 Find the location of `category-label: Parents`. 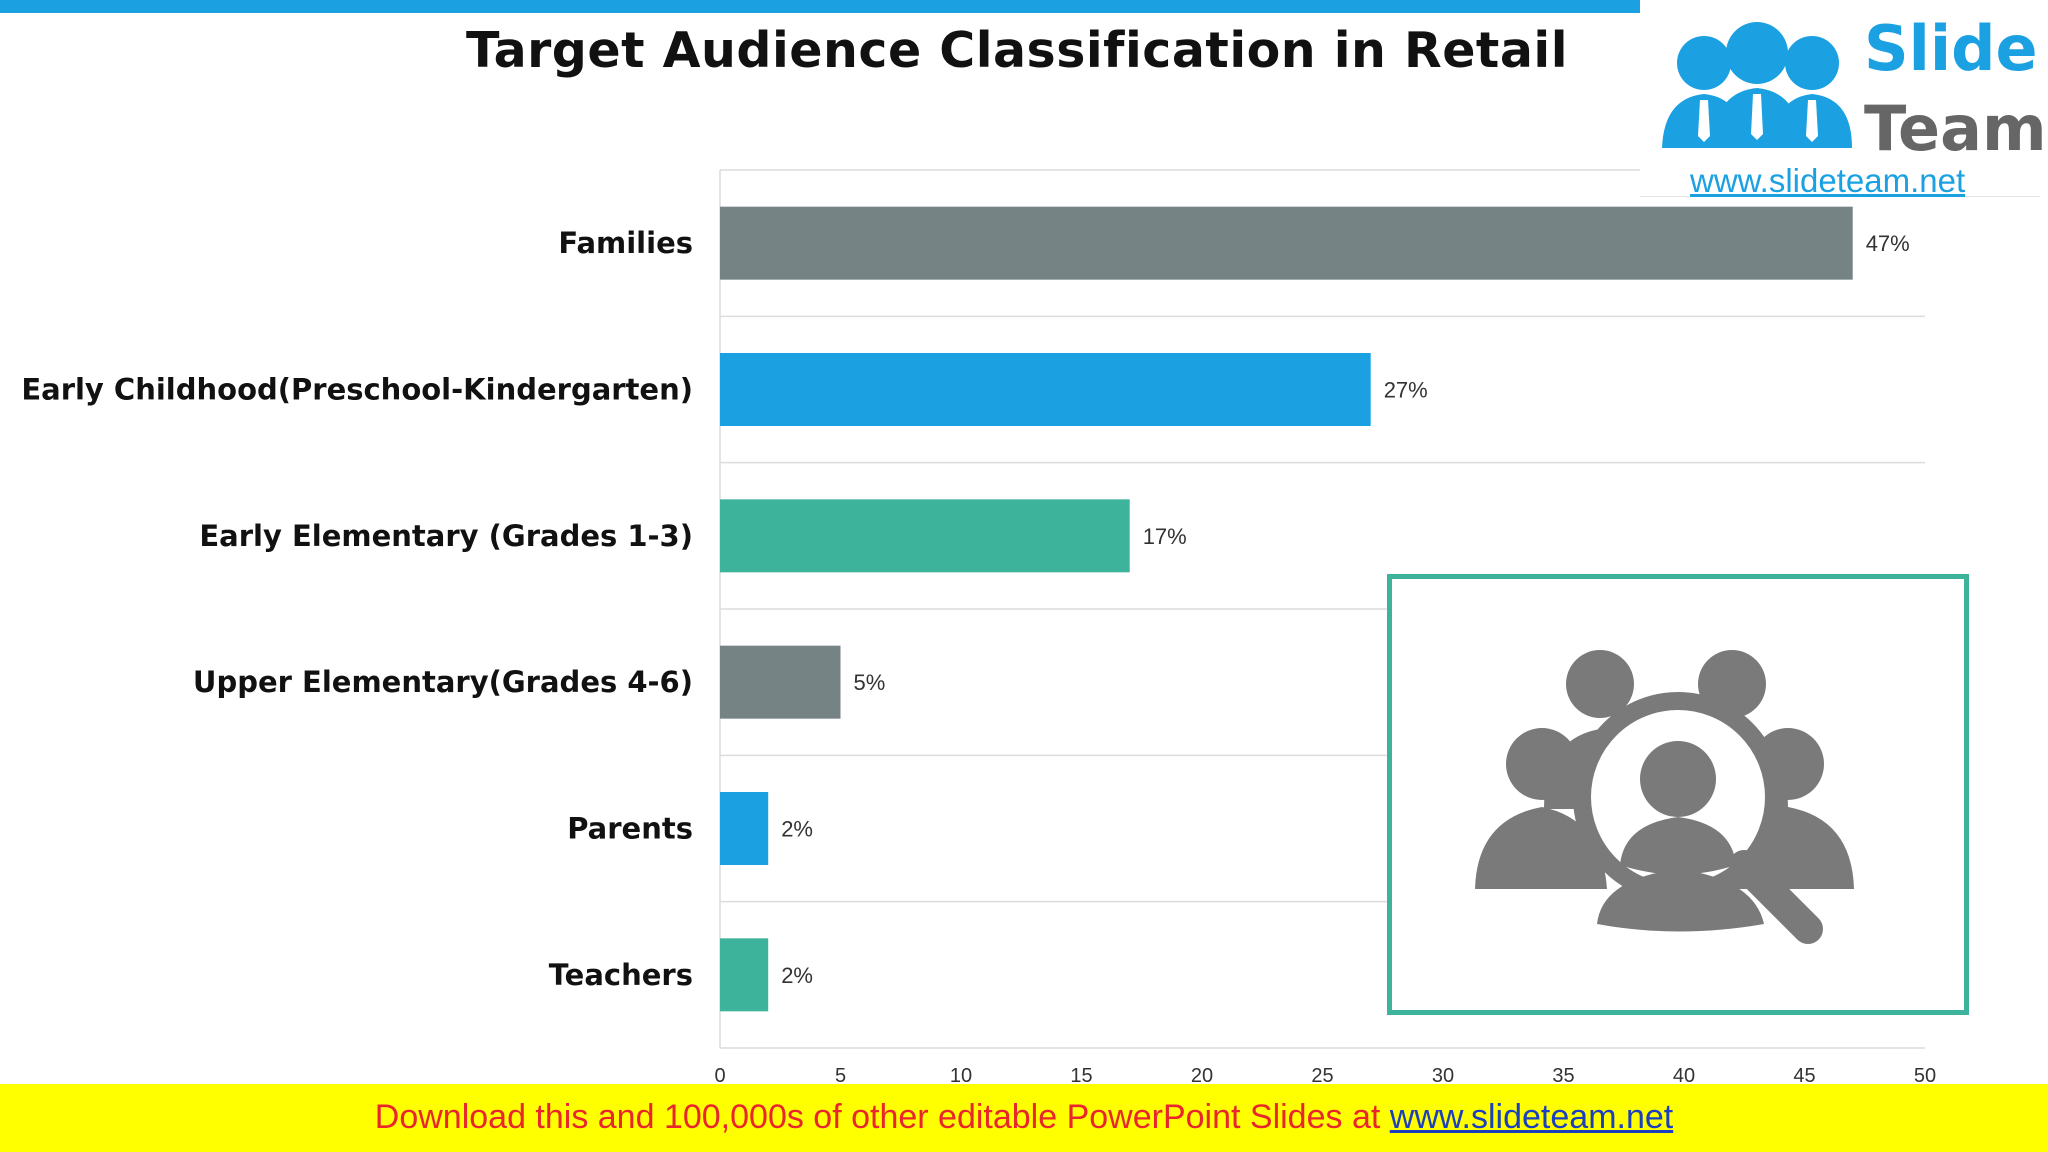

category-label: Parents is located at coordinates (630, 829).